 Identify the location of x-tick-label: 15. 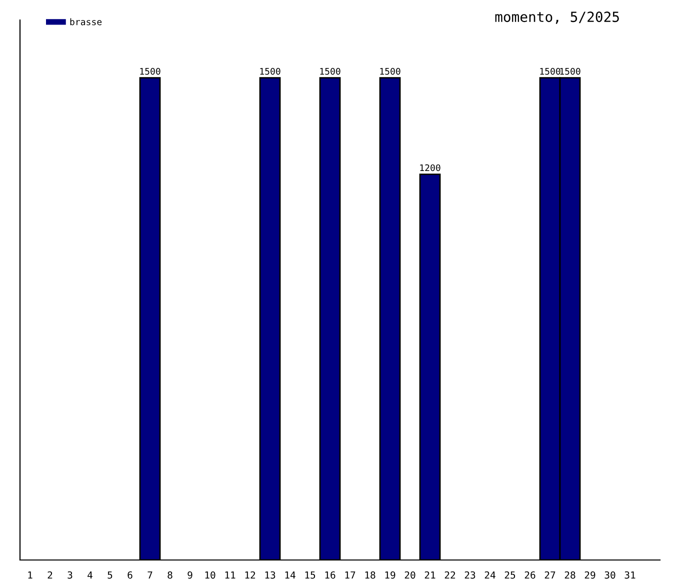
(310, 575).